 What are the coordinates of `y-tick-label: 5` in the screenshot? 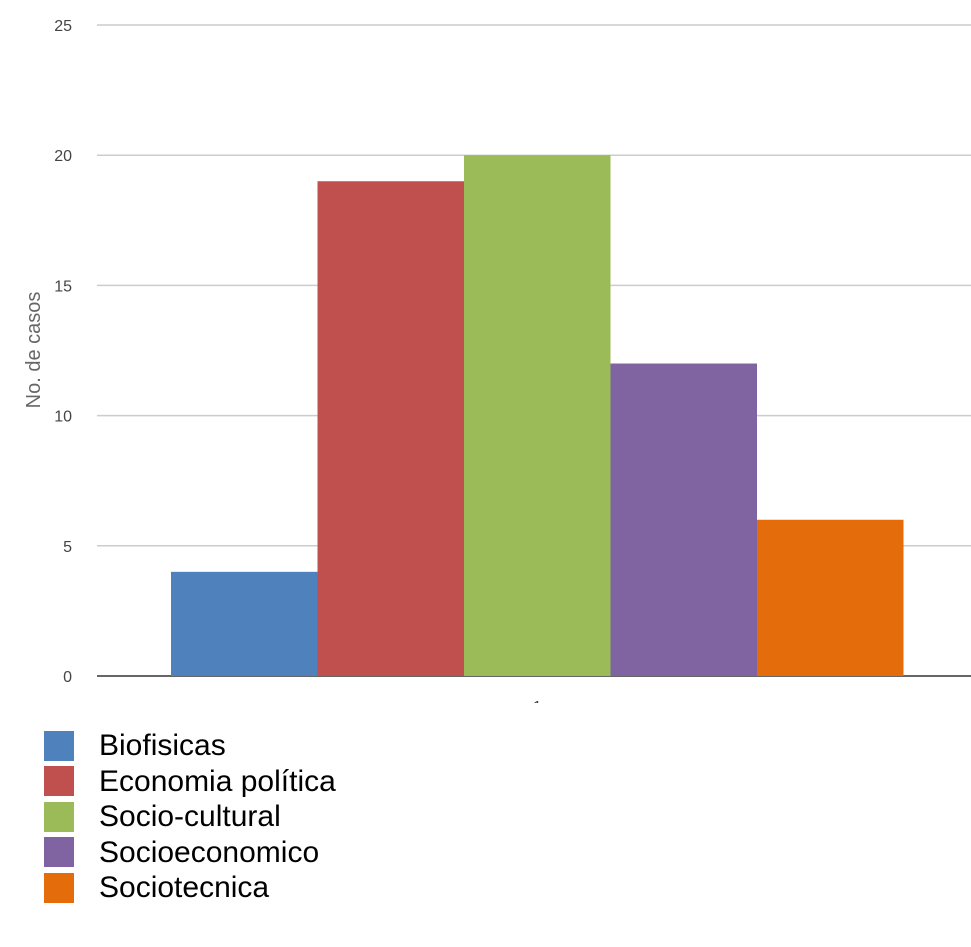 It's located at (67, 547).